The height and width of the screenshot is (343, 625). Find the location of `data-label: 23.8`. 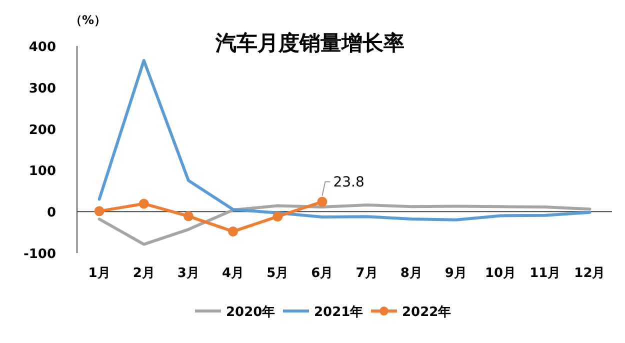

data-label: 23.8 is located at coordinates (348, 182).